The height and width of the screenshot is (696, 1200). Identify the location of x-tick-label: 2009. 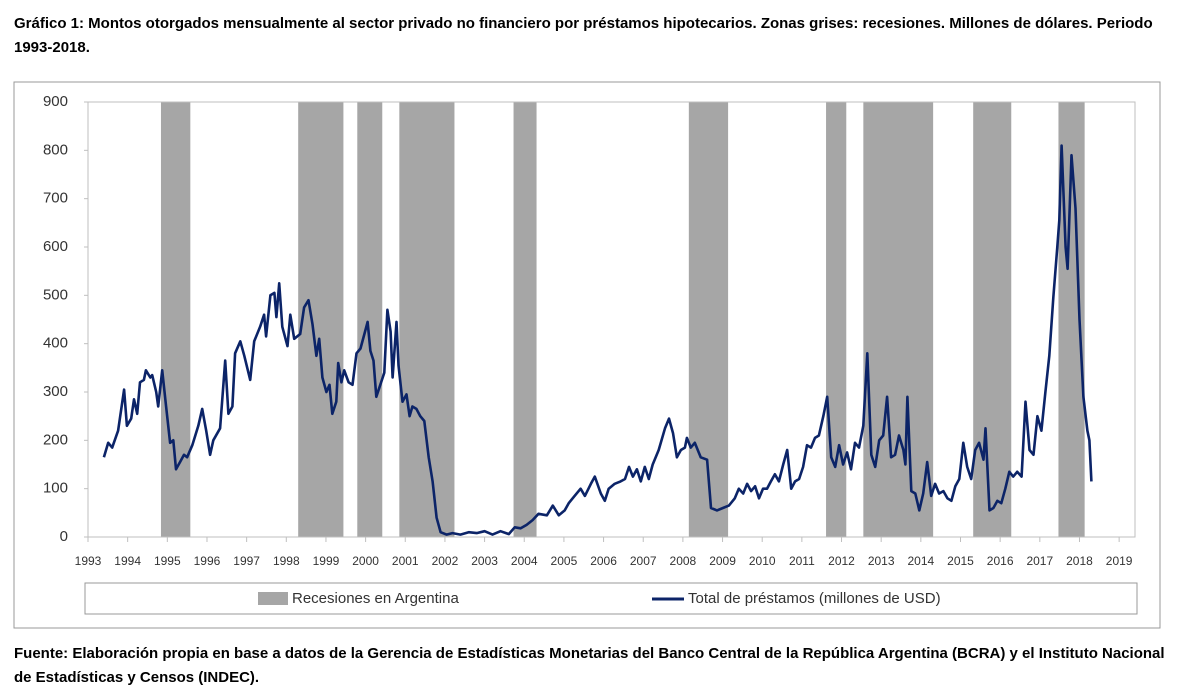
(722, 561).